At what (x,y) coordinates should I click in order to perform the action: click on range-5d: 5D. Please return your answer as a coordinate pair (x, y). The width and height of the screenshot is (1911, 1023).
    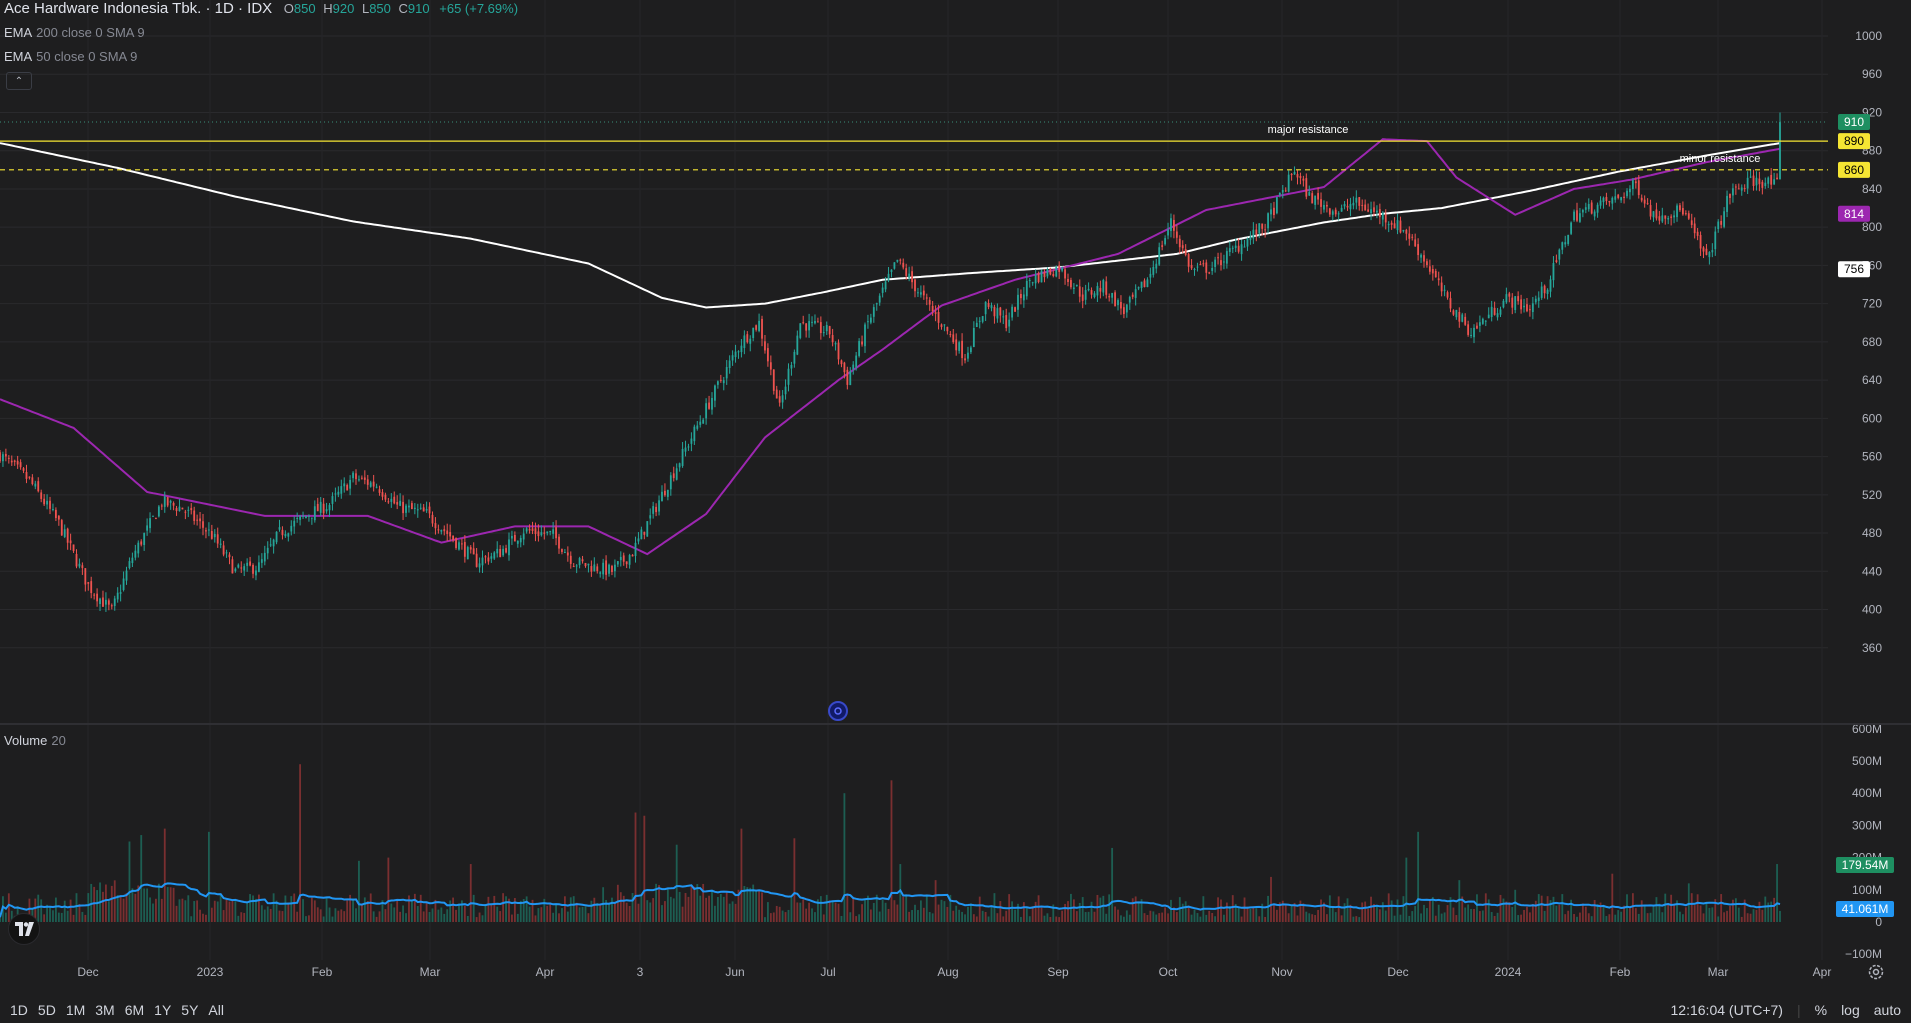
    Looking at the image, I should click on (46, 1010).